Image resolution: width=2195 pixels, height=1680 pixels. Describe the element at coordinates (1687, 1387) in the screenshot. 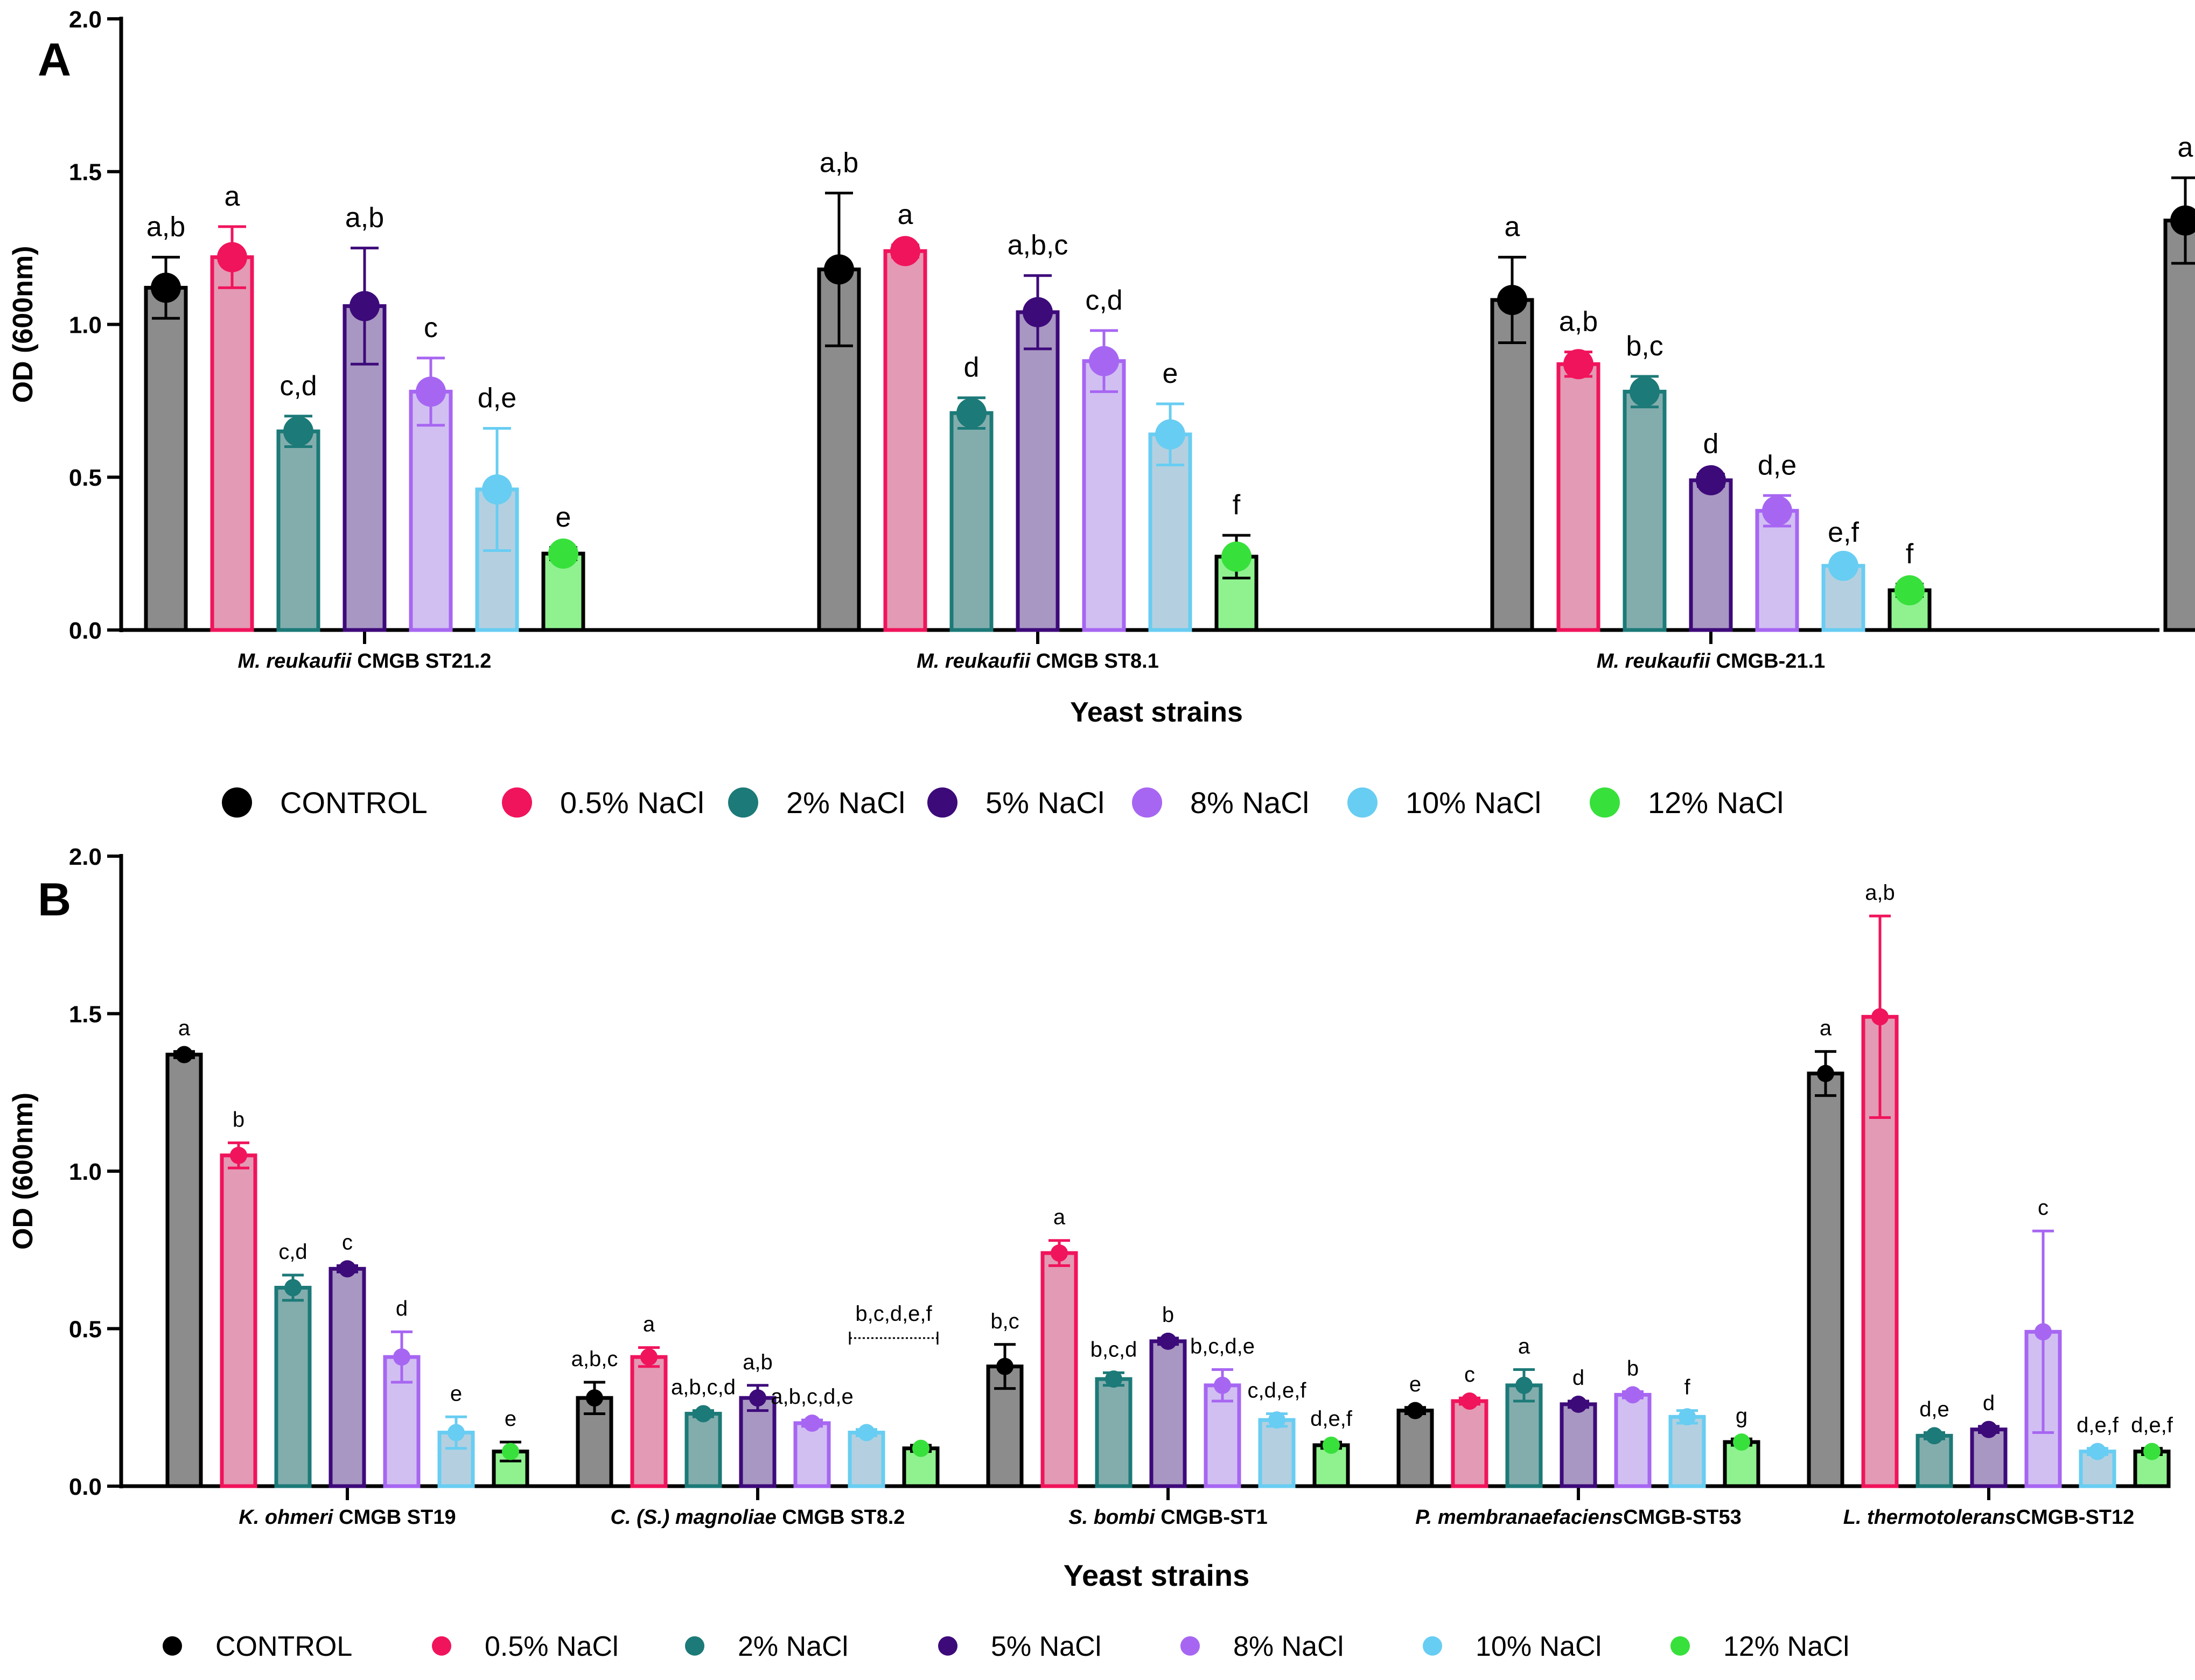

I see `significance-letter: f` at that location.